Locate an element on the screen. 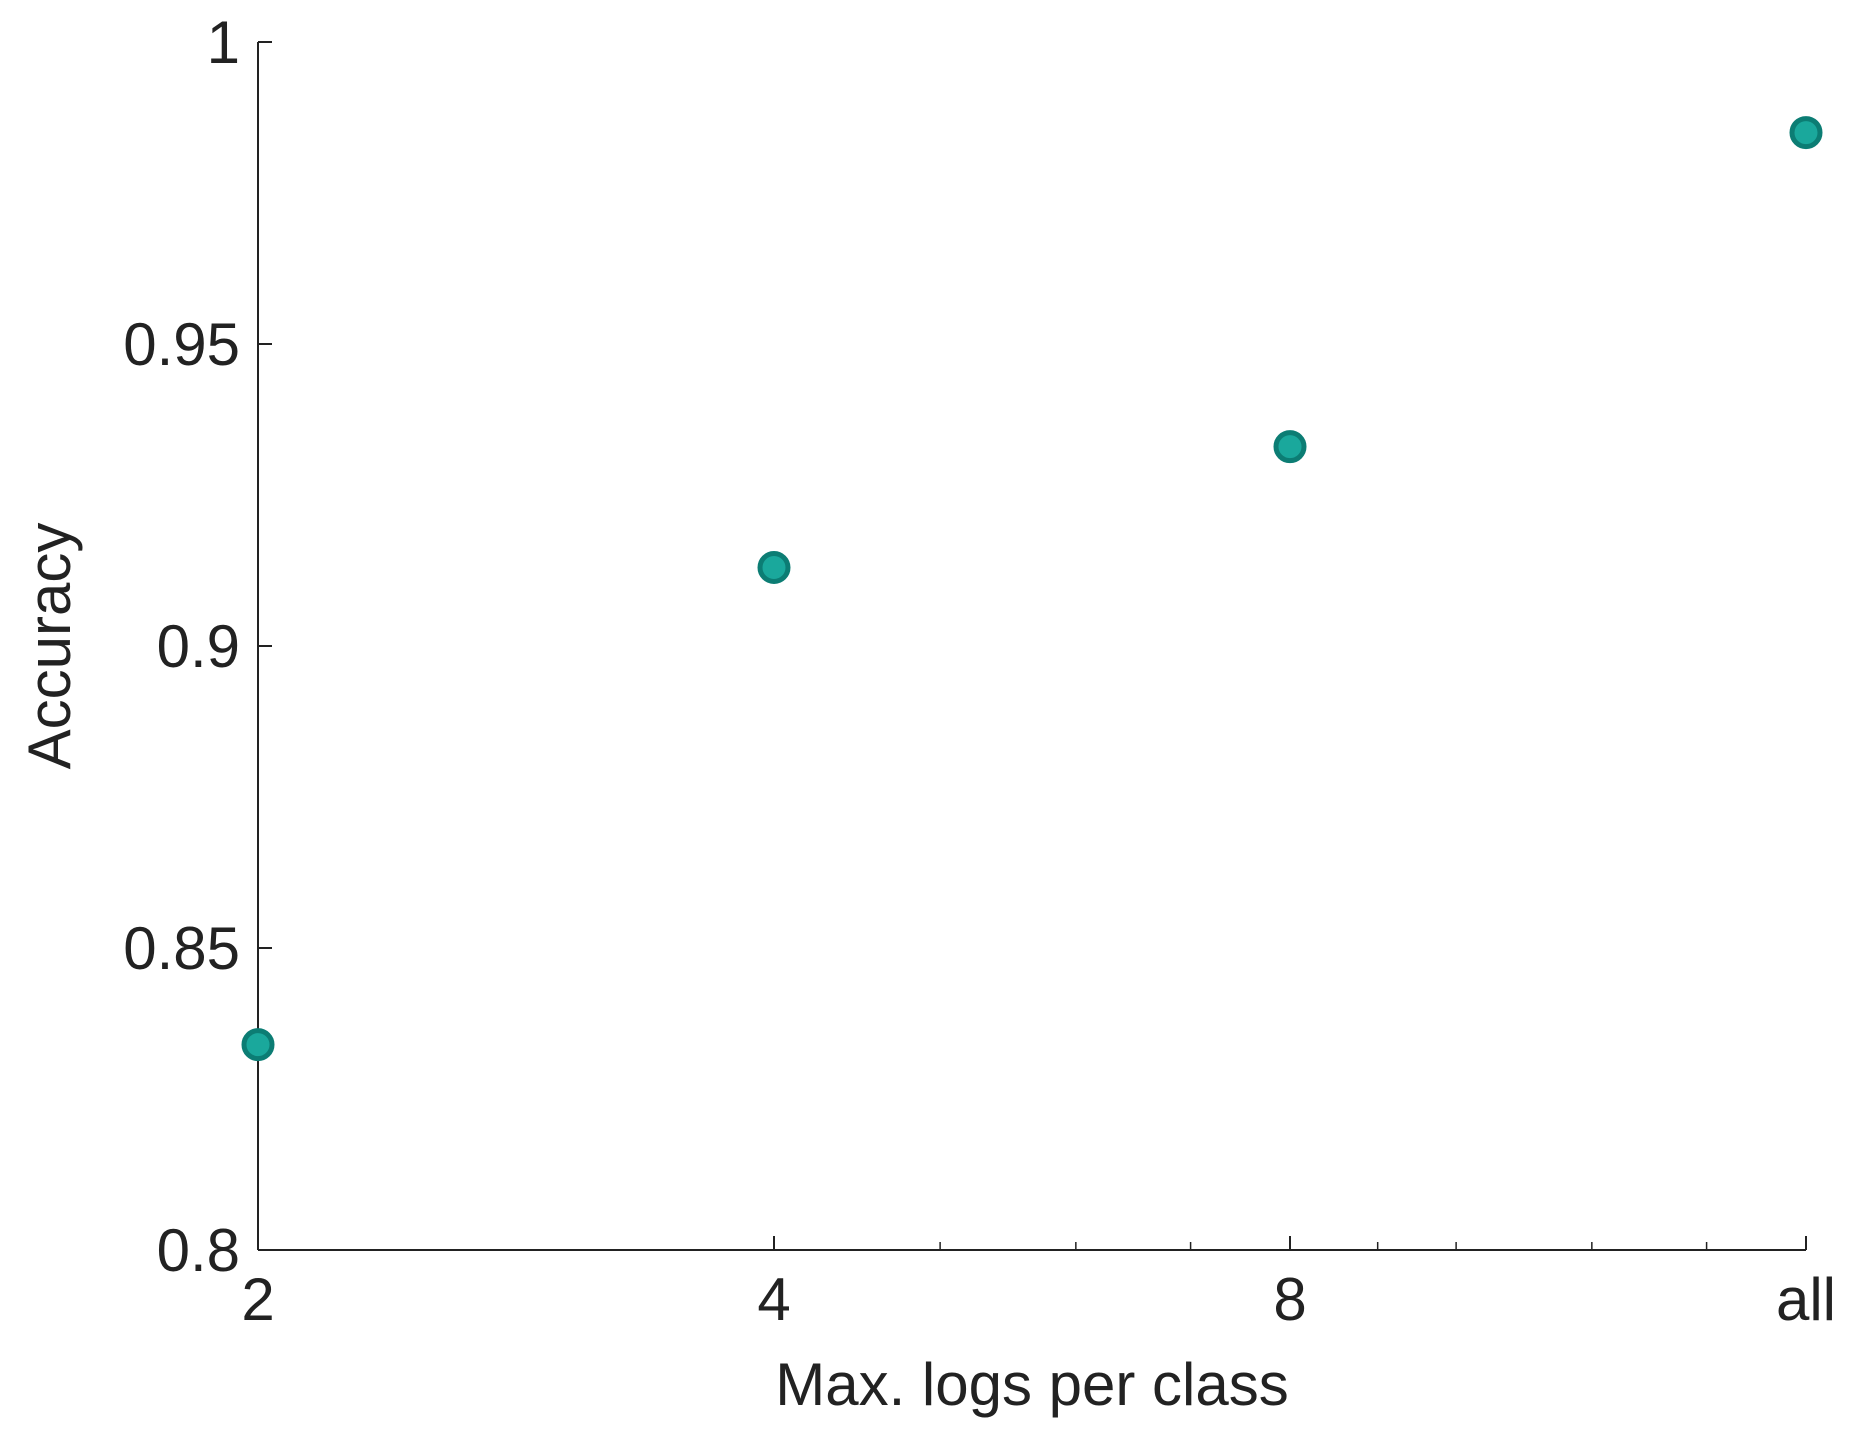 This screenshot has height=1442, width=1856. x-tick-label: 2 is located at coordinates (257, 1299).